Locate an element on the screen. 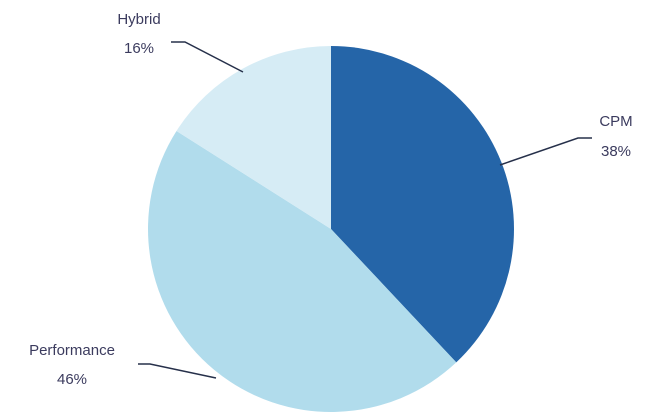 The width and height of the screenshot is (646, 418). slice-label-hybrid: Hybrid is located at coordinates (138, 19).